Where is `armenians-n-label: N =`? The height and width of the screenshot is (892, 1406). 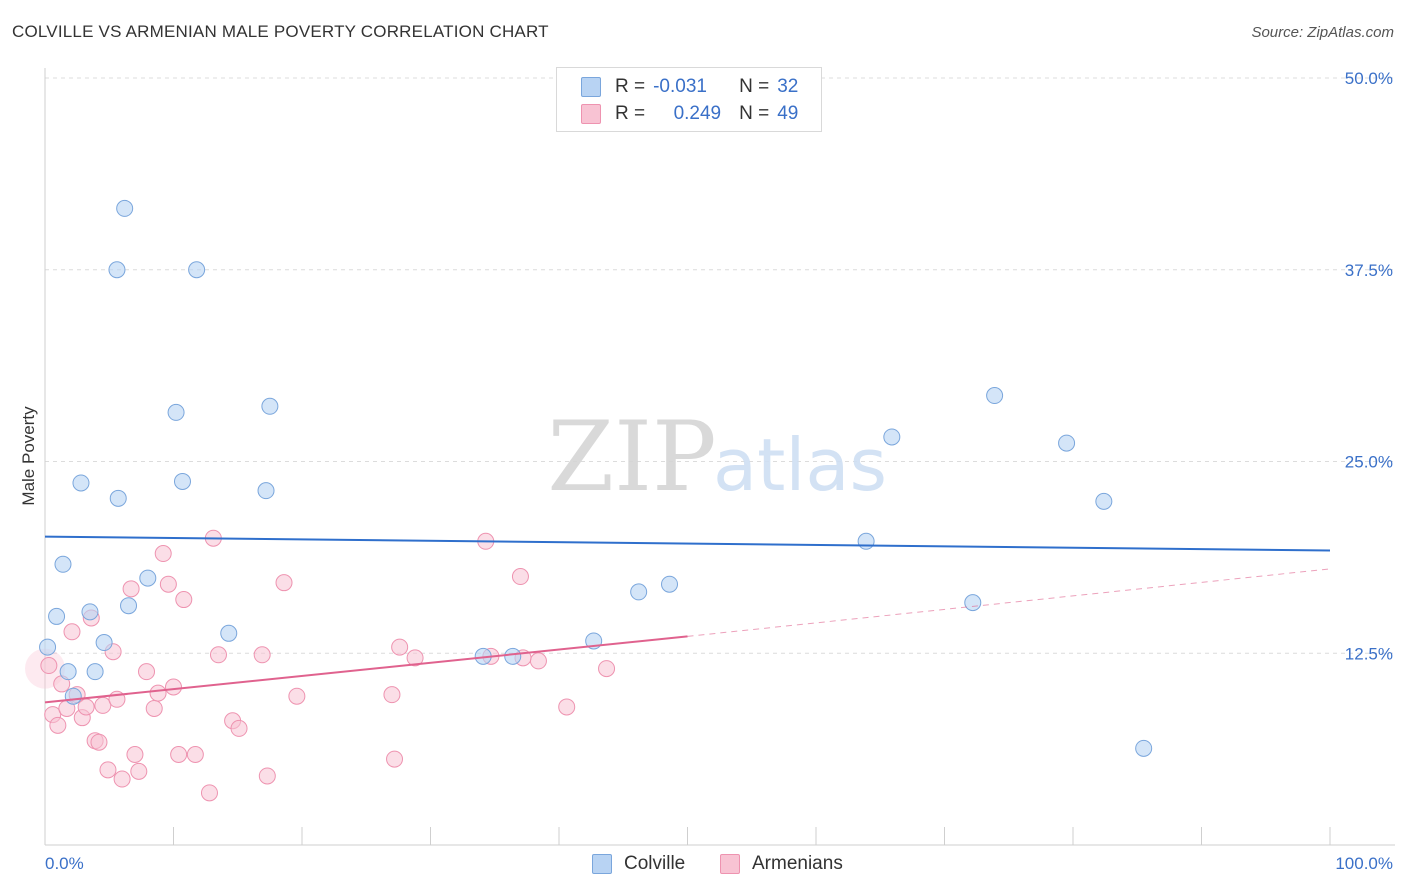
armenians-n-label: N = is located at coordinates (754, 113).